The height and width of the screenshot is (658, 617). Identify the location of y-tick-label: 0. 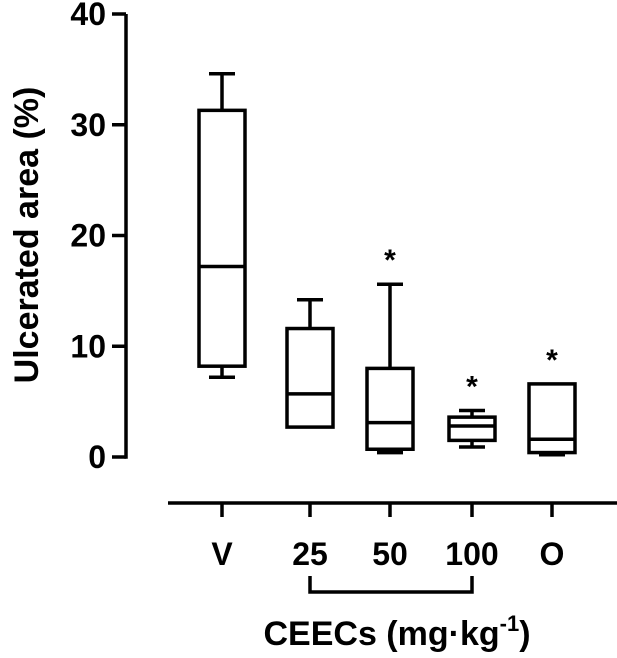
(97, 457).